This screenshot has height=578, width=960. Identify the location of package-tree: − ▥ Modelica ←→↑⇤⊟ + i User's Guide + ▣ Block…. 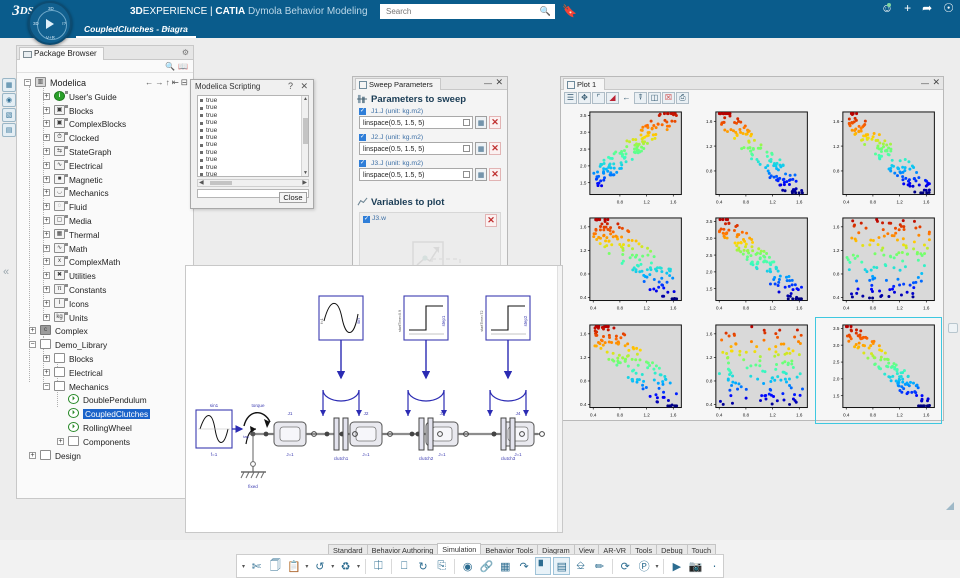
(105, 286).